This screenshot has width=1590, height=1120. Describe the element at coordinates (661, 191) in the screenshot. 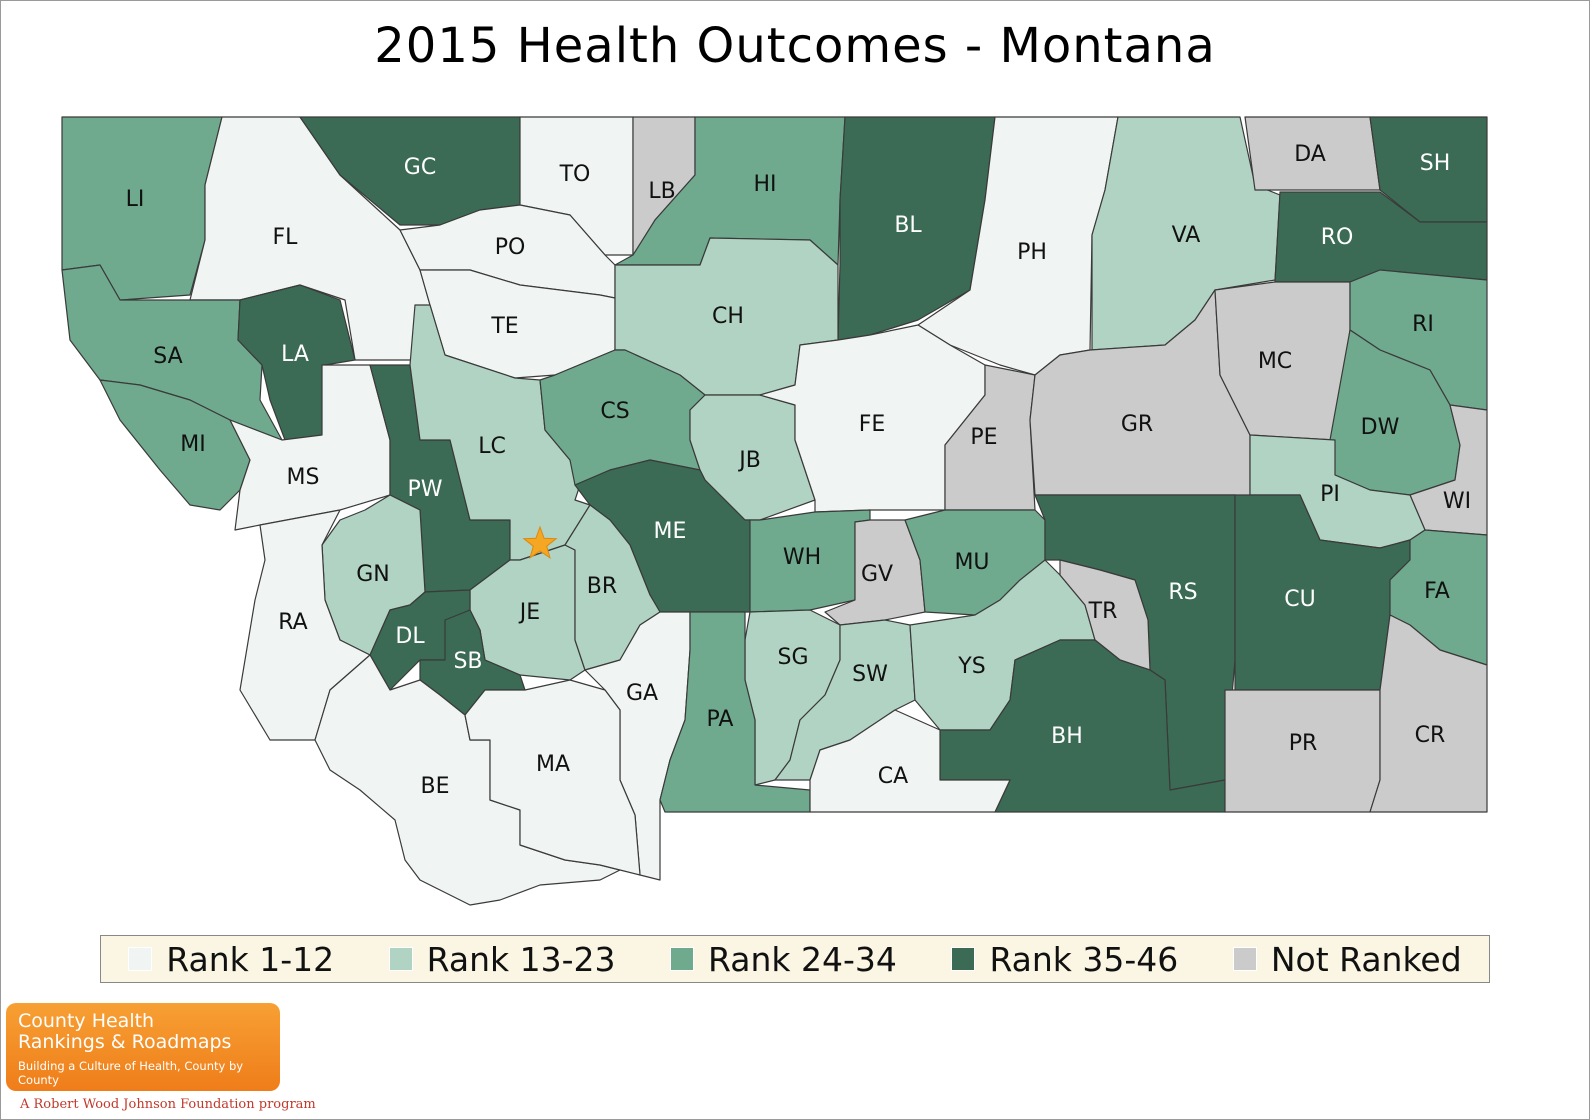

I see `county-label-lb: LB` at that location.